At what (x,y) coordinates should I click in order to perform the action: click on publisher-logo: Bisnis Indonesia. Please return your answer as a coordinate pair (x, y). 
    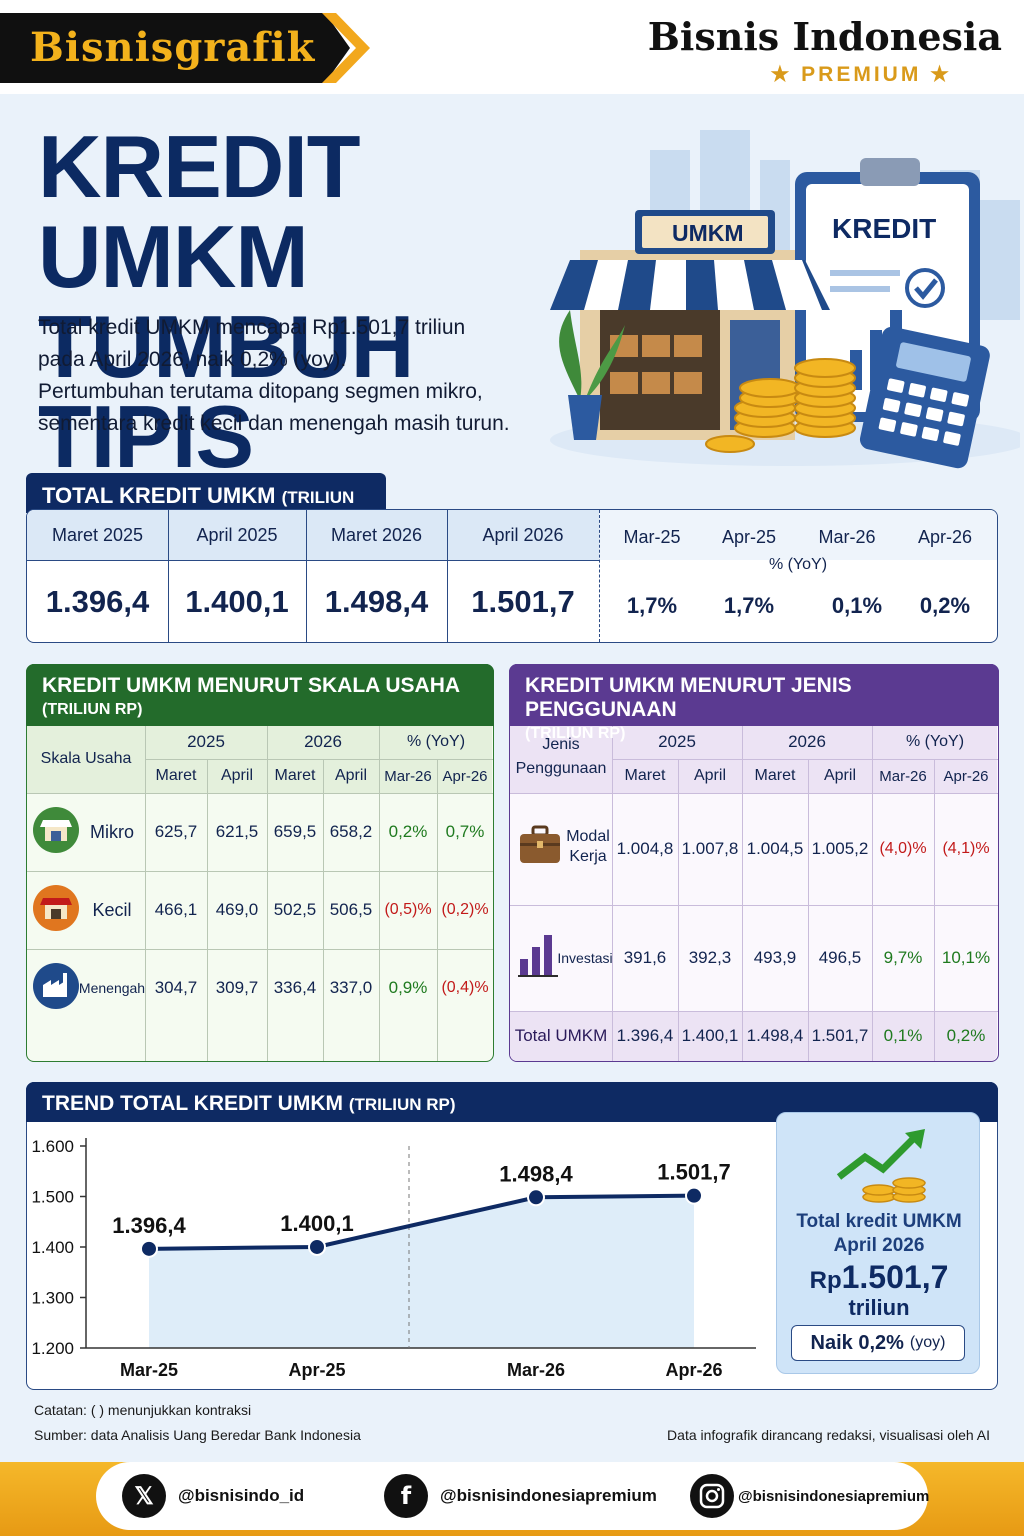
    Looking at the image, I should click on (824, 36).